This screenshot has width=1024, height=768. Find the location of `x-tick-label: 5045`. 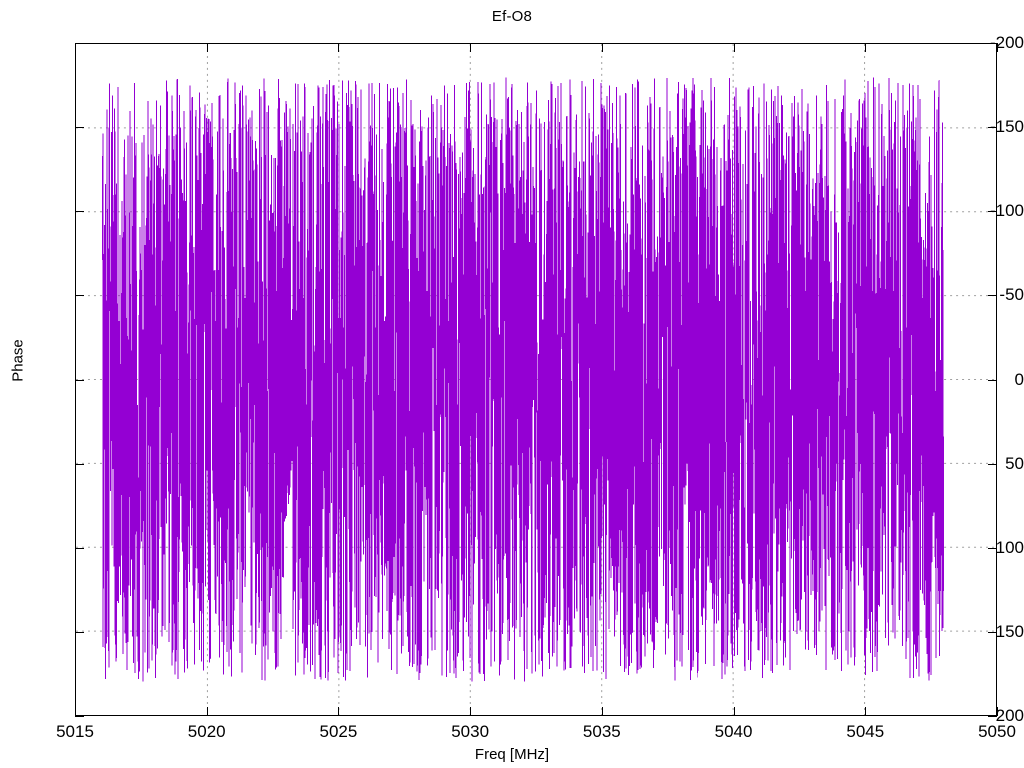

x-tick-label: 5045 is located at coordinates (865, 731).